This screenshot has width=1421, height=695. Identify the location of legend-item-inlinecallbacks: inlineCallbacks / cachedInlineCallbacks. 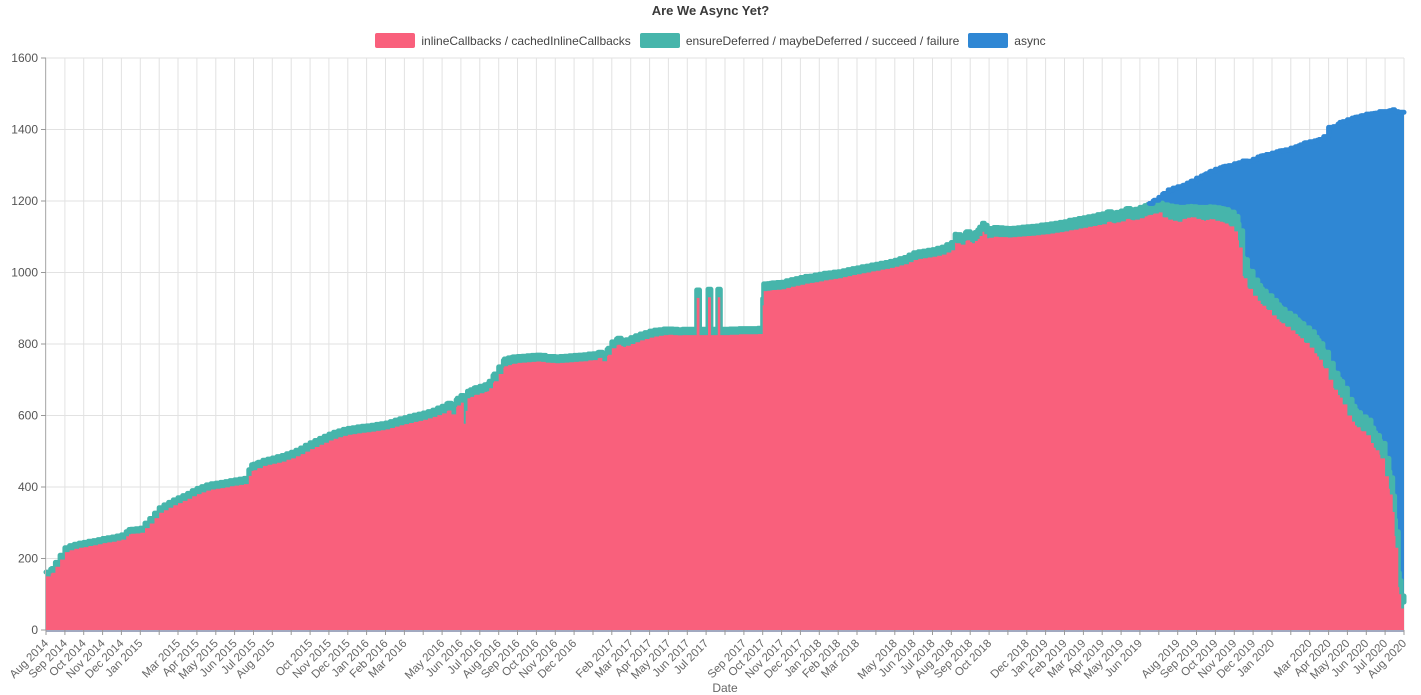
(503, 40).